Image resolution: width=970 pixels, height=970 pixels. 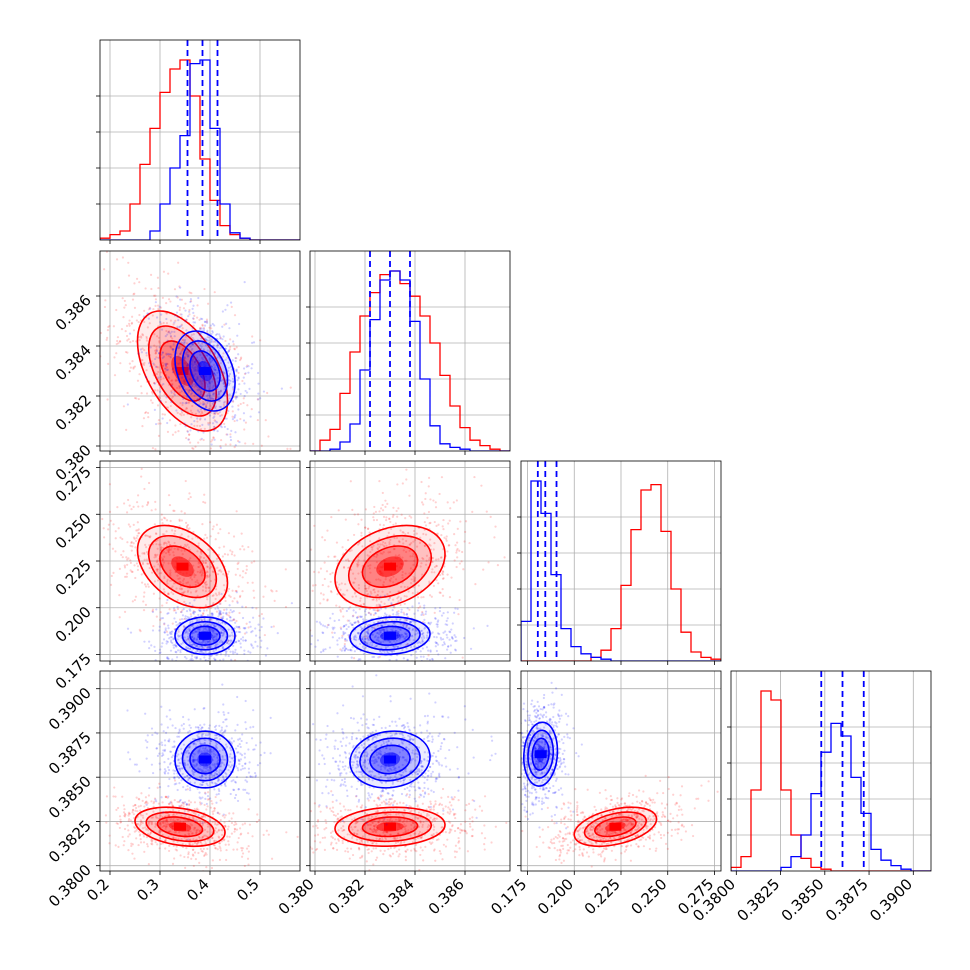 What do you see at coordinates (390, 566) in the screenshot?
I see `peak-red` at bounding box center [390, 566].